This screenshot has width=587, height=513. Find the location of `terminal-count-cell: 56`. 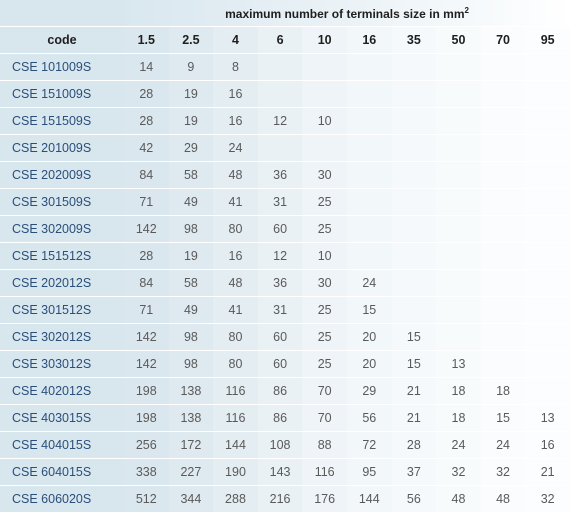

terminal-count-cell: 56 is located at coordinates (369, 418).